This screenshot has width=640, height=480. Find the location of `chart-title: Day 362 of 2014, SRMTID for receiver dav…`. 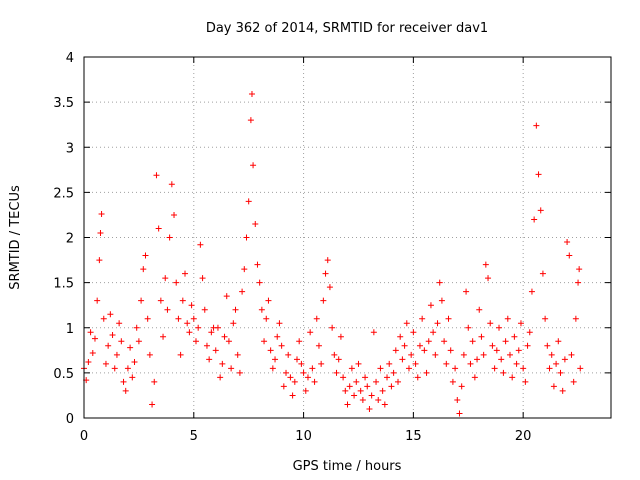

chart-title: Day 362 of 2014, SRMTID for receiver dav… is located at coordinates (347, 28).